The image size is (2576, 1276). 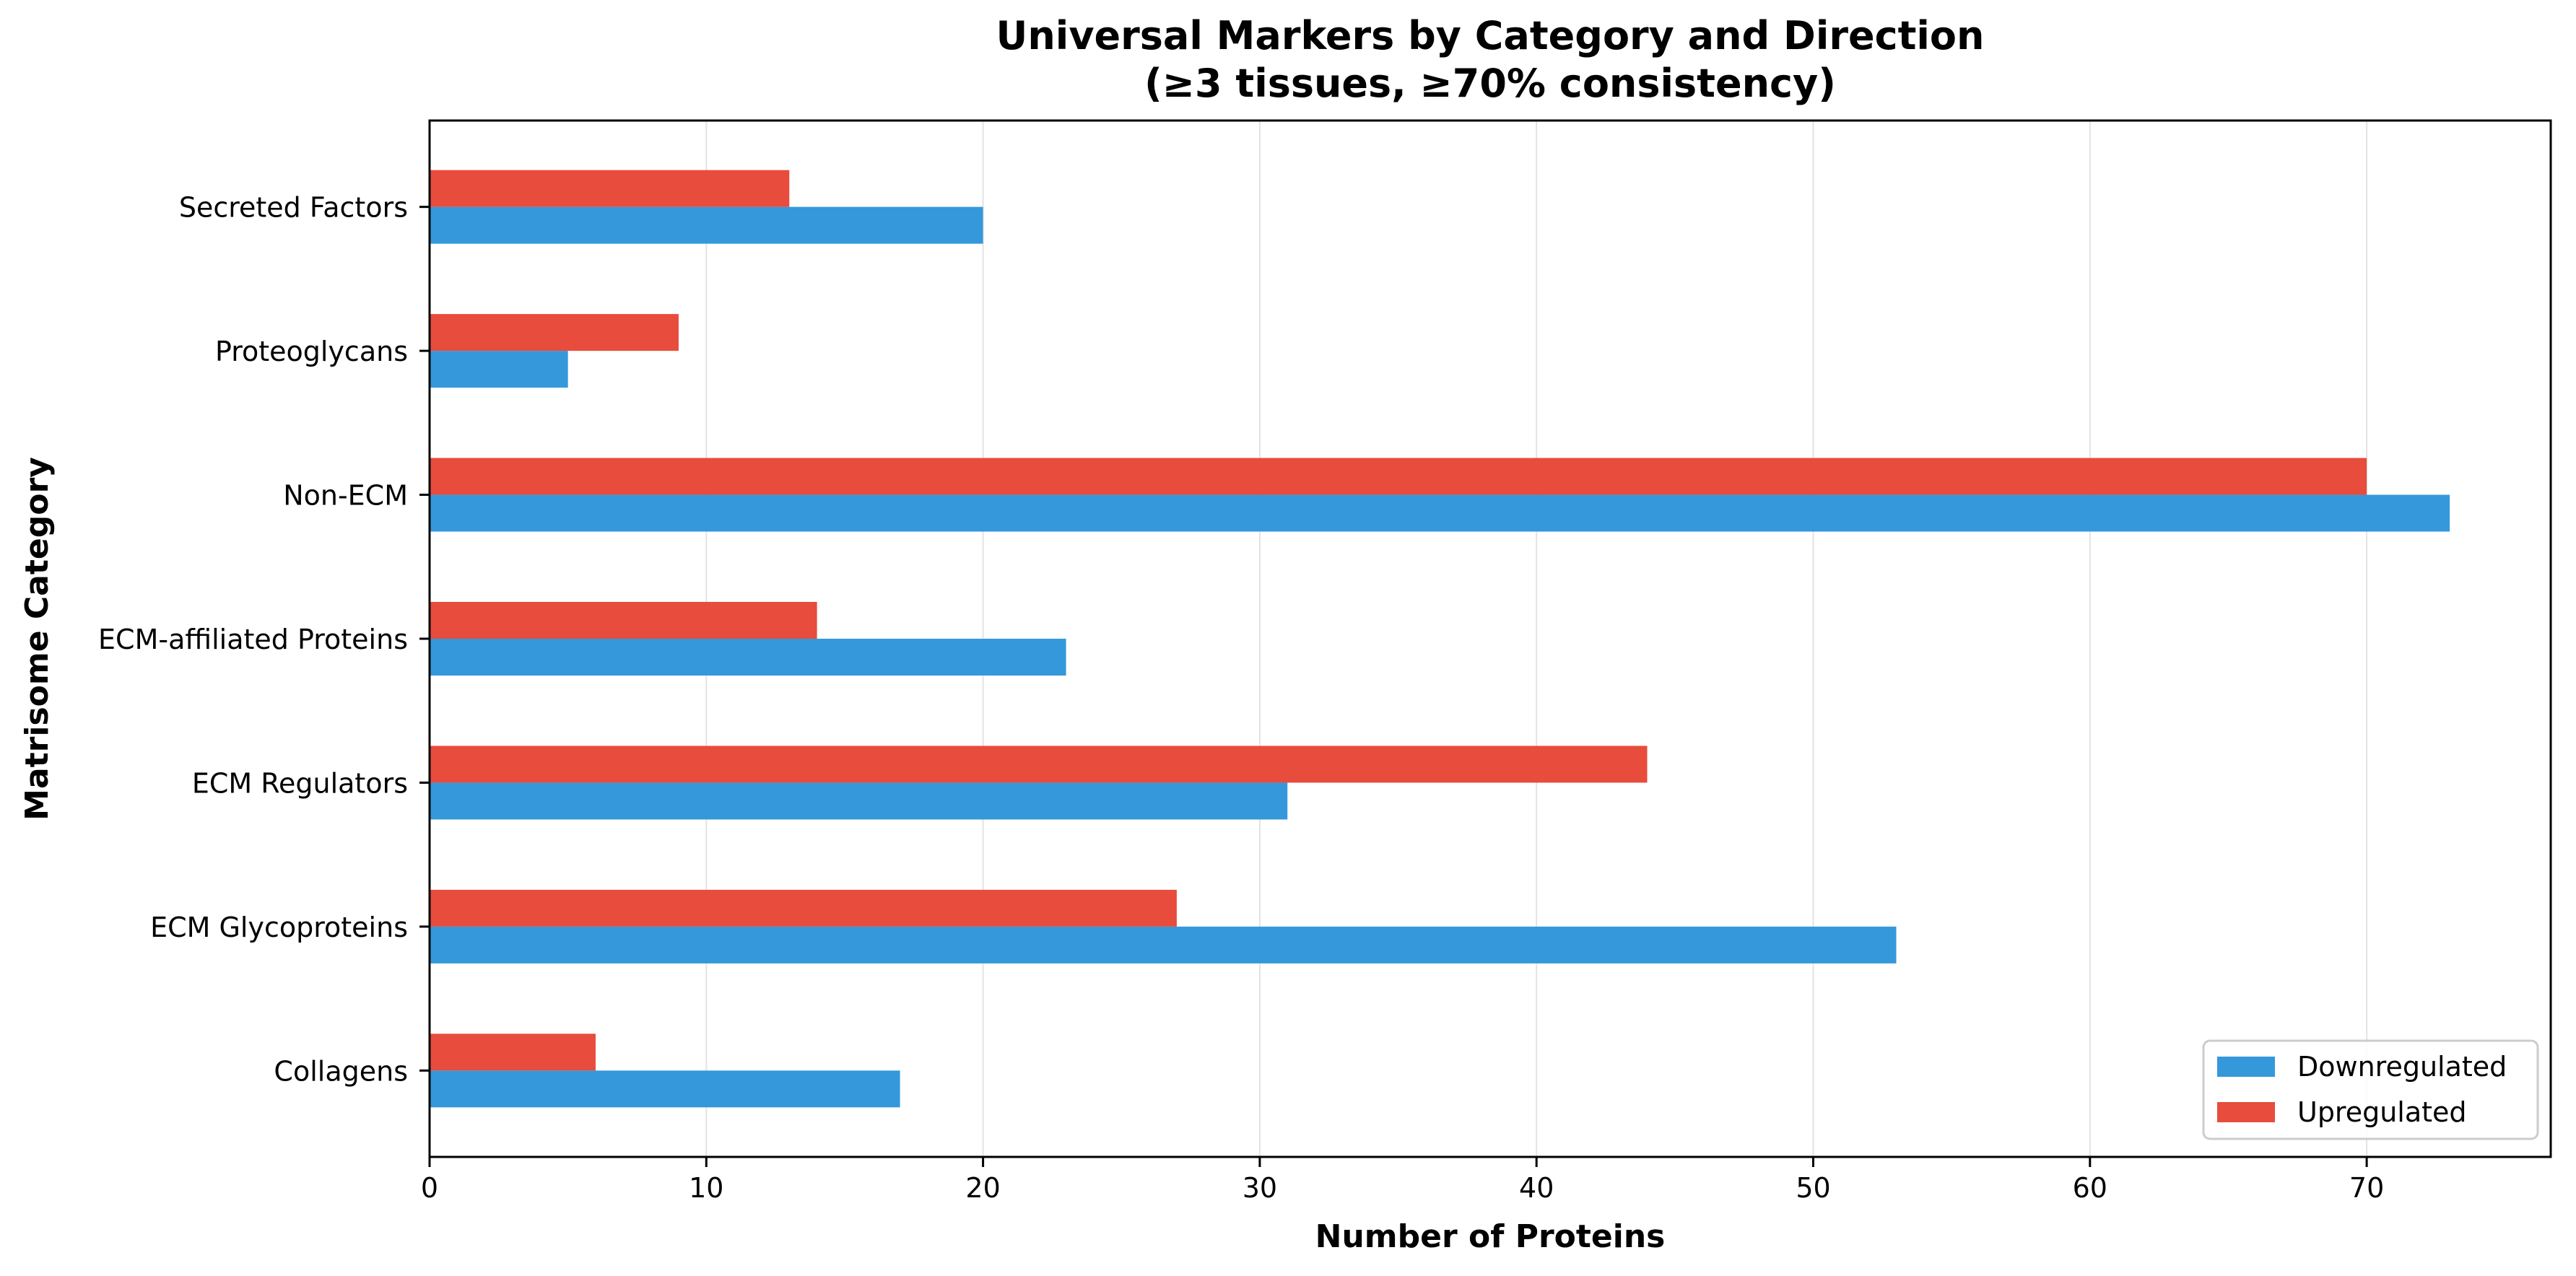 What do you see at coordinates (2246, 1067) in the screenshot?
I see `legend-swatch-downregulated` at bounding box center [2246, 1067].